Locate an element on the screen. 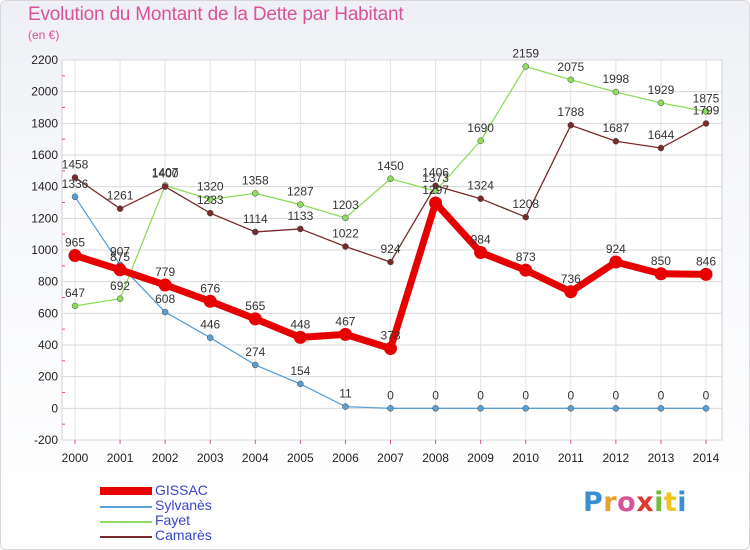  chart-subtitle: (en €) is located at coordinates (44, 35).